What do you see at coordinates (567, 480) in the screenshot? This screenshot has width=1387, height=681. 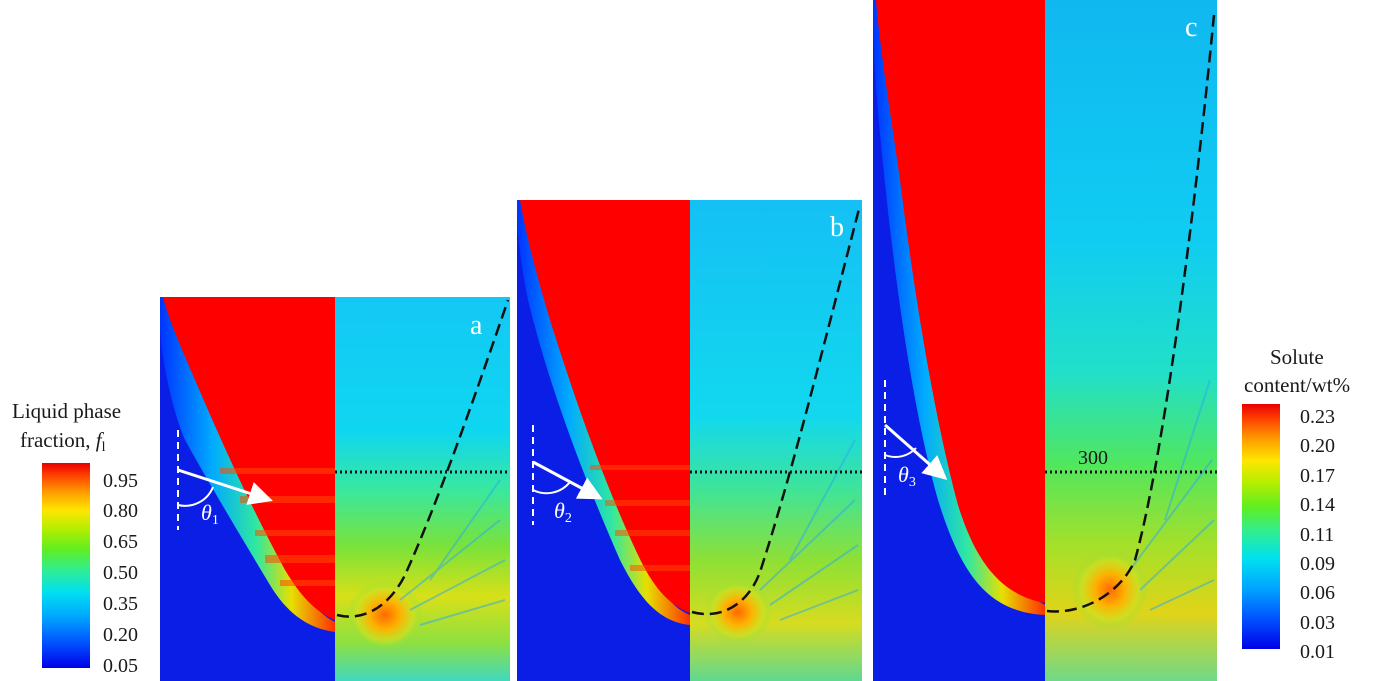 I see `growth-arrow-b` at bounding box center [567, 480].